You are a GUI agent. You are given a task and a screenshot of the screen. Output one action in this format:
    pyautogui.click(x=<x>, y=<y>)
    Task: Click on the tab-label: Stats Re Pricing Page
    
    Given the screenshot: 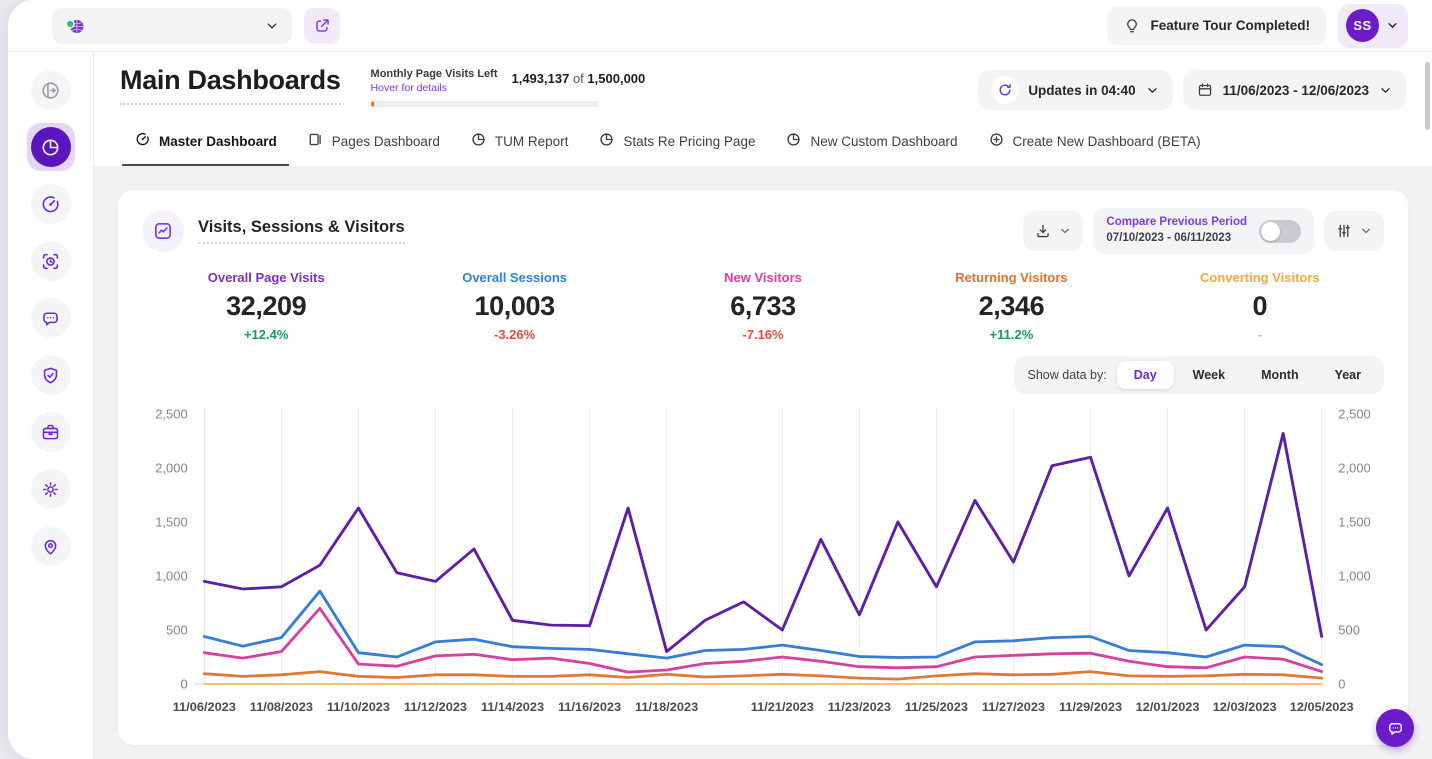 What is the action you would take?
    pyautogui.click(x=689, y=141)
    